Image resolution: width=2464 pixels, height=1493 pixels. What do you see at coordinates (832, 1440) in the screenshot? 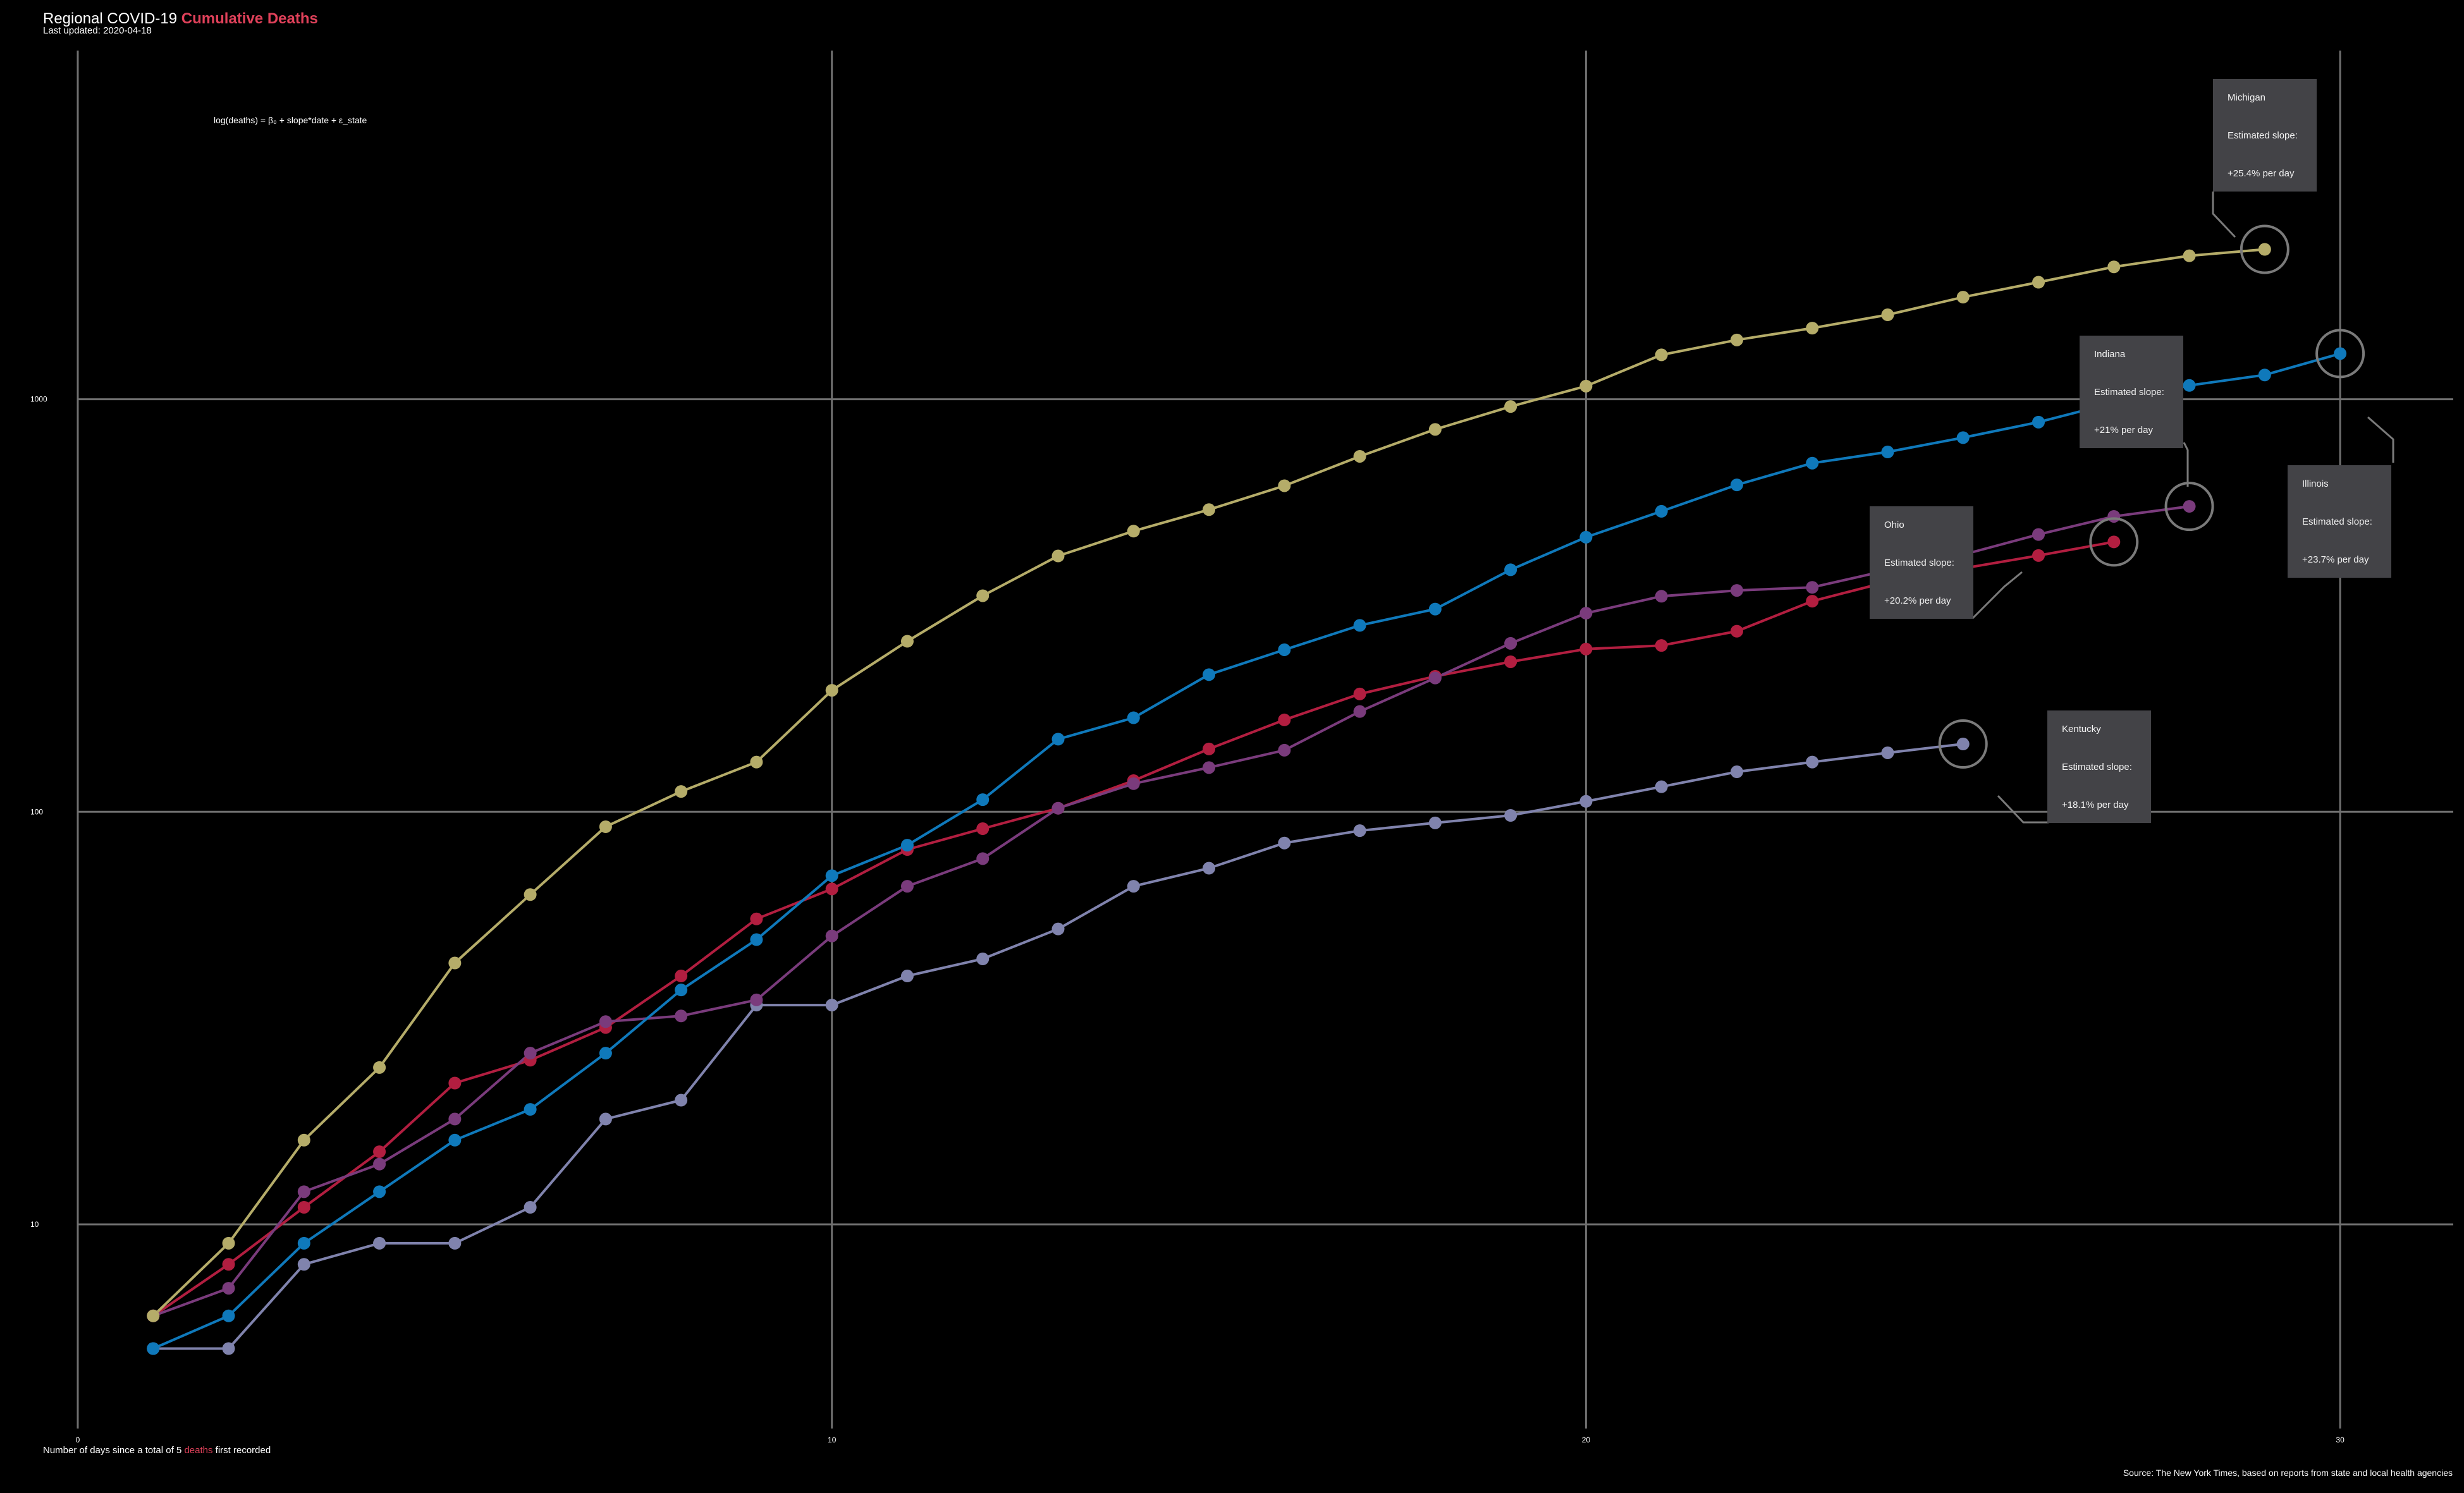
I see `x-tick-label: 10` at bounding box center [832, 1440].